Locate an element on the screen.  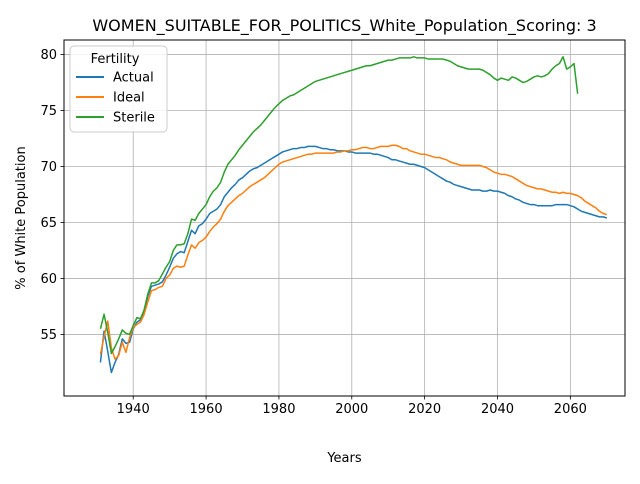
x-tick-label: 2060 is located at coordinates (570, 409).